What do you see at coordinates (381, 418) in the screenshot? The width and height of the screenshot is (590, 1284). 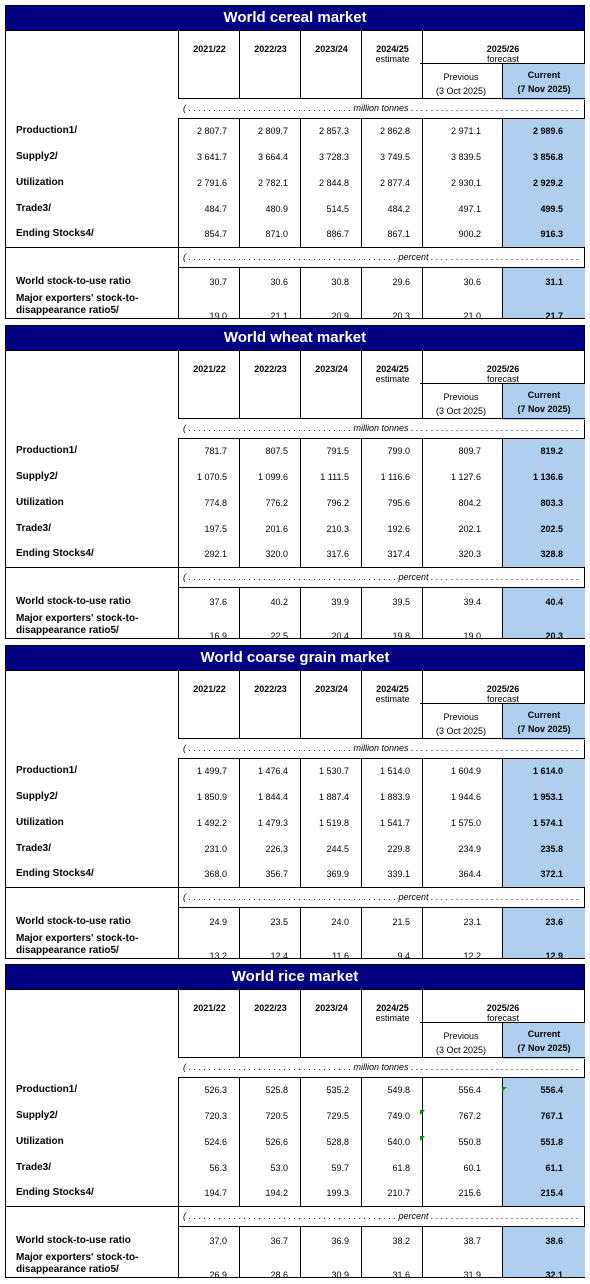 I see `header-divider` at bounding box center [381, 418].